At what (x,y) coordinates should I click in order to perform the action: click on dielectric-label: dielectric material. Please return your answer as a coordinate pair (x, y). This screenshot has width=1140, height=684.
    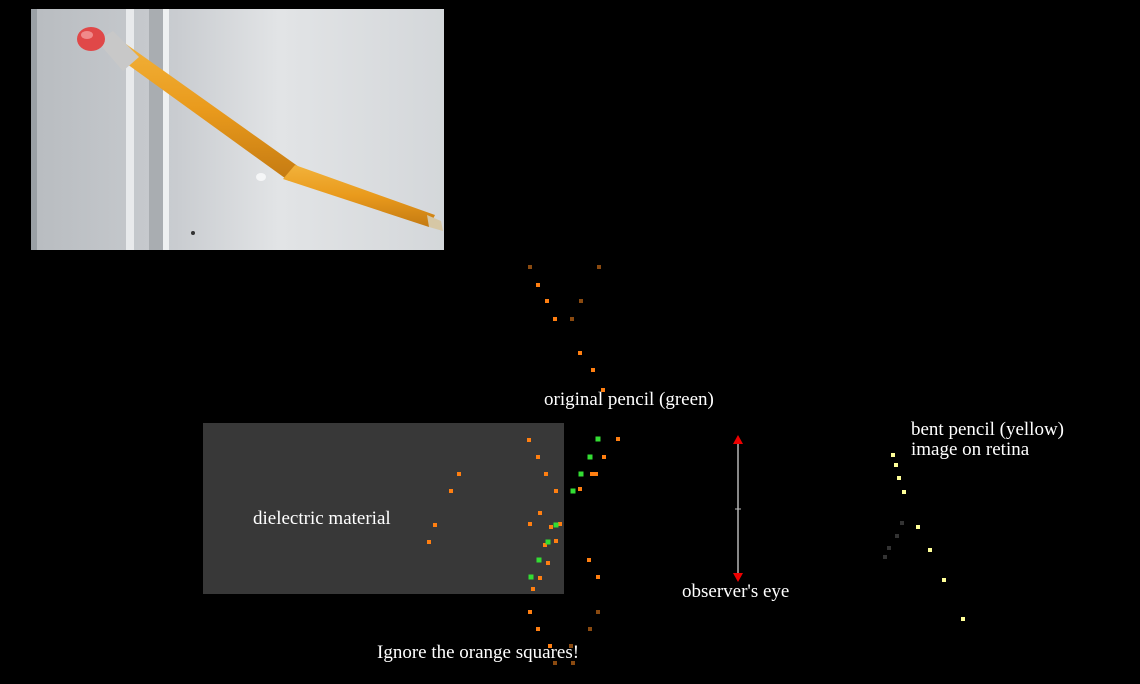
    Looking at the image, I should click on (322, 518).